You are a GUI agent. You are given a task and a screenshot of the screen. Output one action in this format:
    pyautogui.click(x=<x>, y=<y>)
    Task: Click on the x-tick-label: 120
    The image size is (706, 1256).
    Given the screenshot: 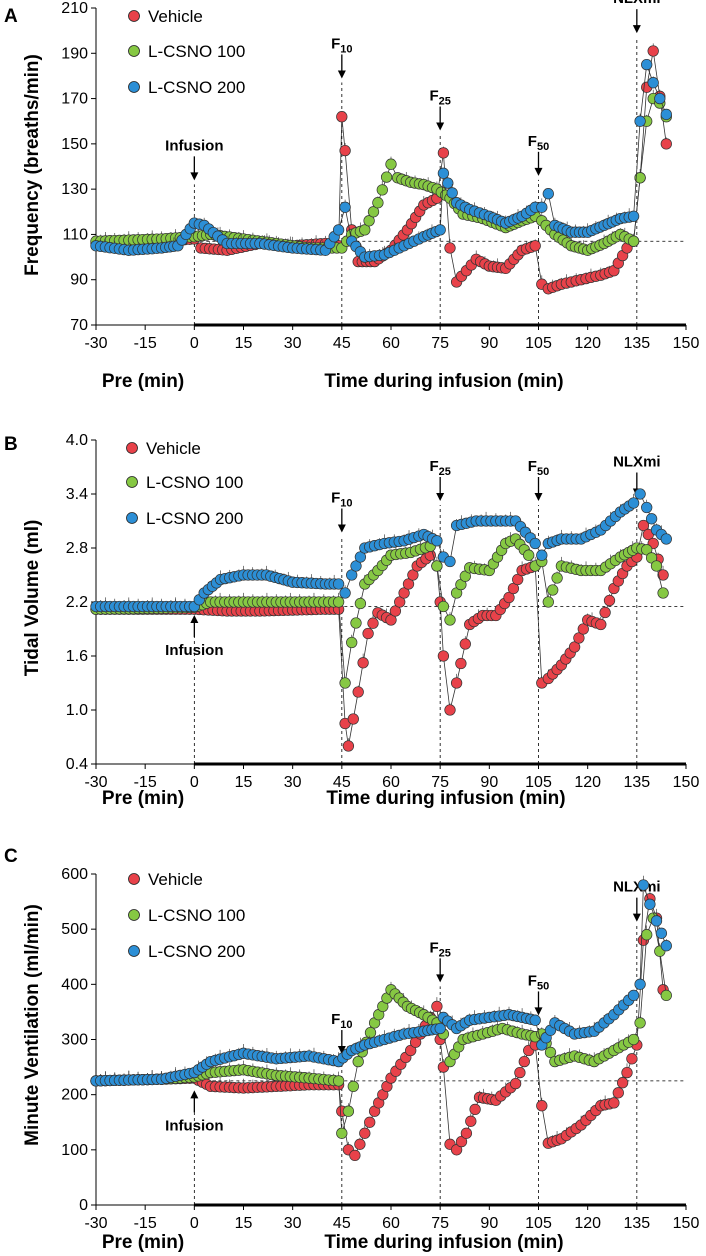 What is the action you would take?
    pyautogui.click(x=587, y=782)
    